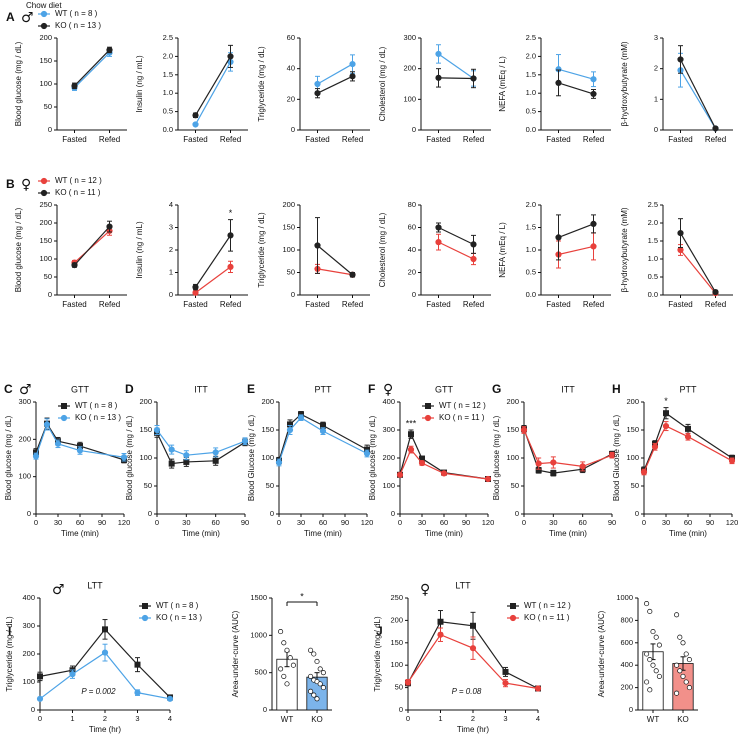 This screenshot has height=744, width=745. I want to click on y-tick-label: 0.0, so click(531, 129).